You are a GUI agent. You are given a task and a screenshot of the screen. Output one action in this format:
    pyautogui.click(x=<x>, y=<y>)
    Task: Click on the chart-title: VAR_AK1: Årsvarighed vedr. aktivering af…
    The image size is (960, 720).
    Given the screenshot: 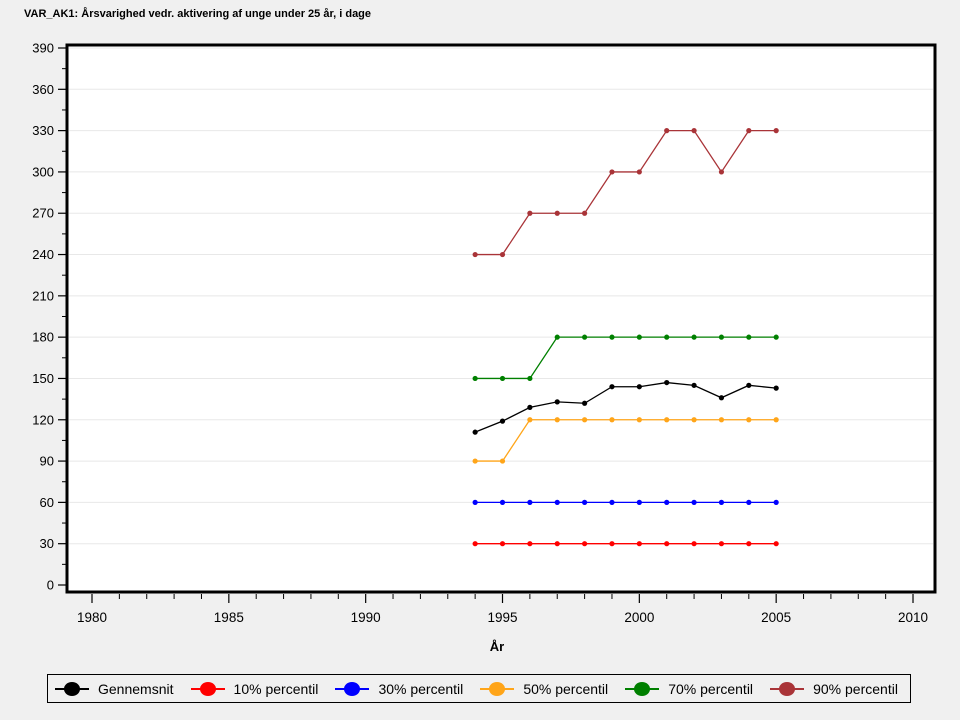 What is the action you would take?
    pyautogui.click(x=198, y=14)
    